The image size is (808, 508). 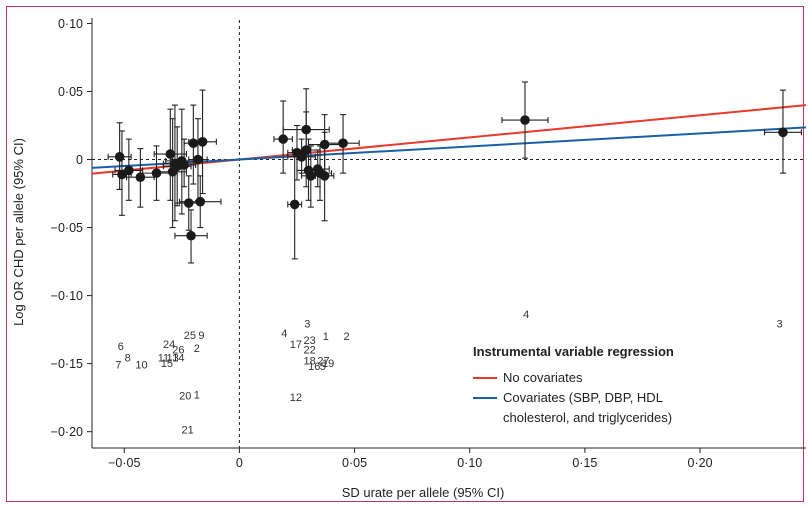 I want to click on point-label: 25, so click(x=190, y=336).